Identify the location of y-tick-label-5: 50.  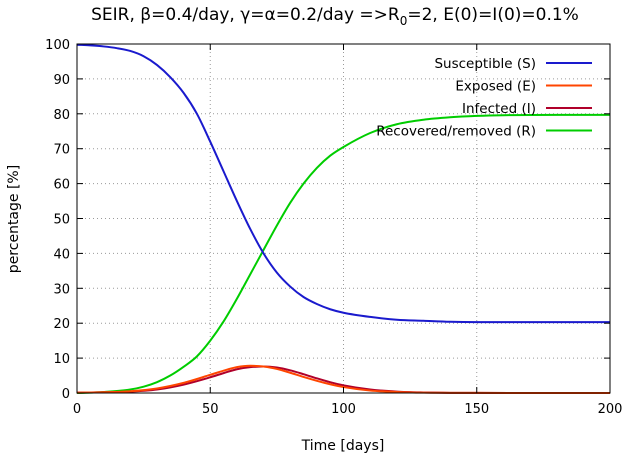
(61, 220).